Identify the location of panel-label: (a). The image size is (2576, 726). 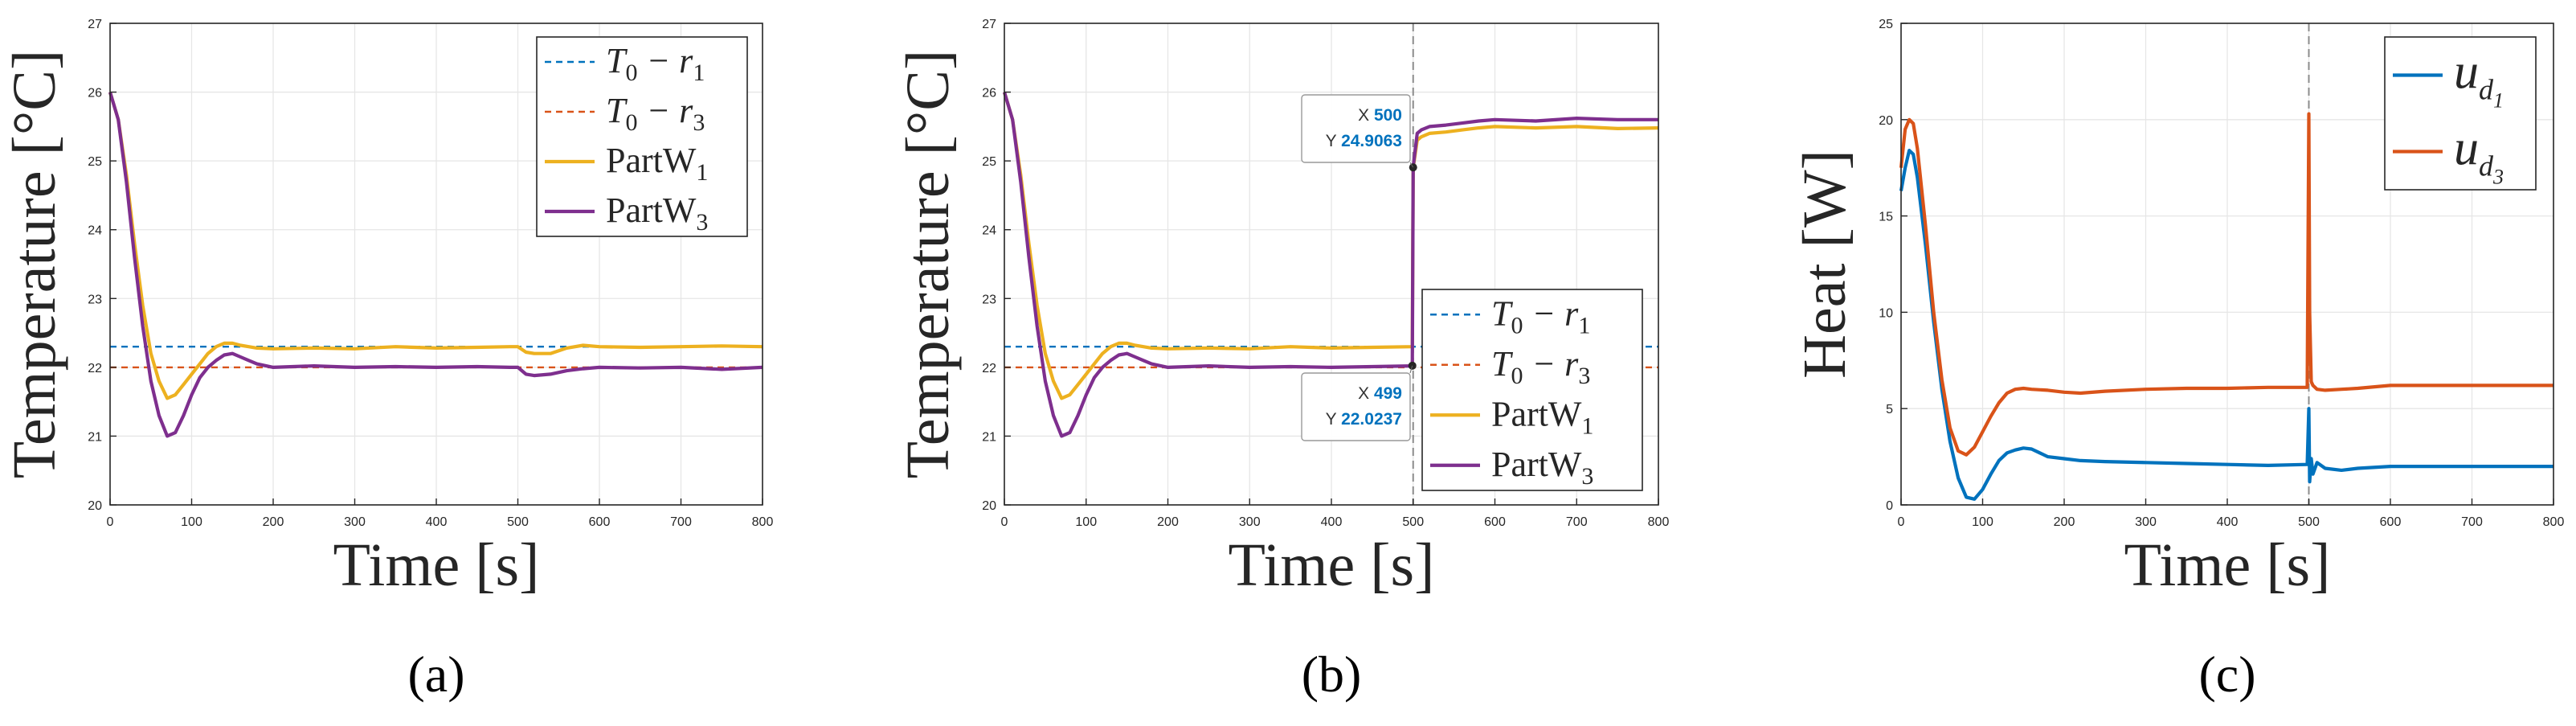
(436, 674).